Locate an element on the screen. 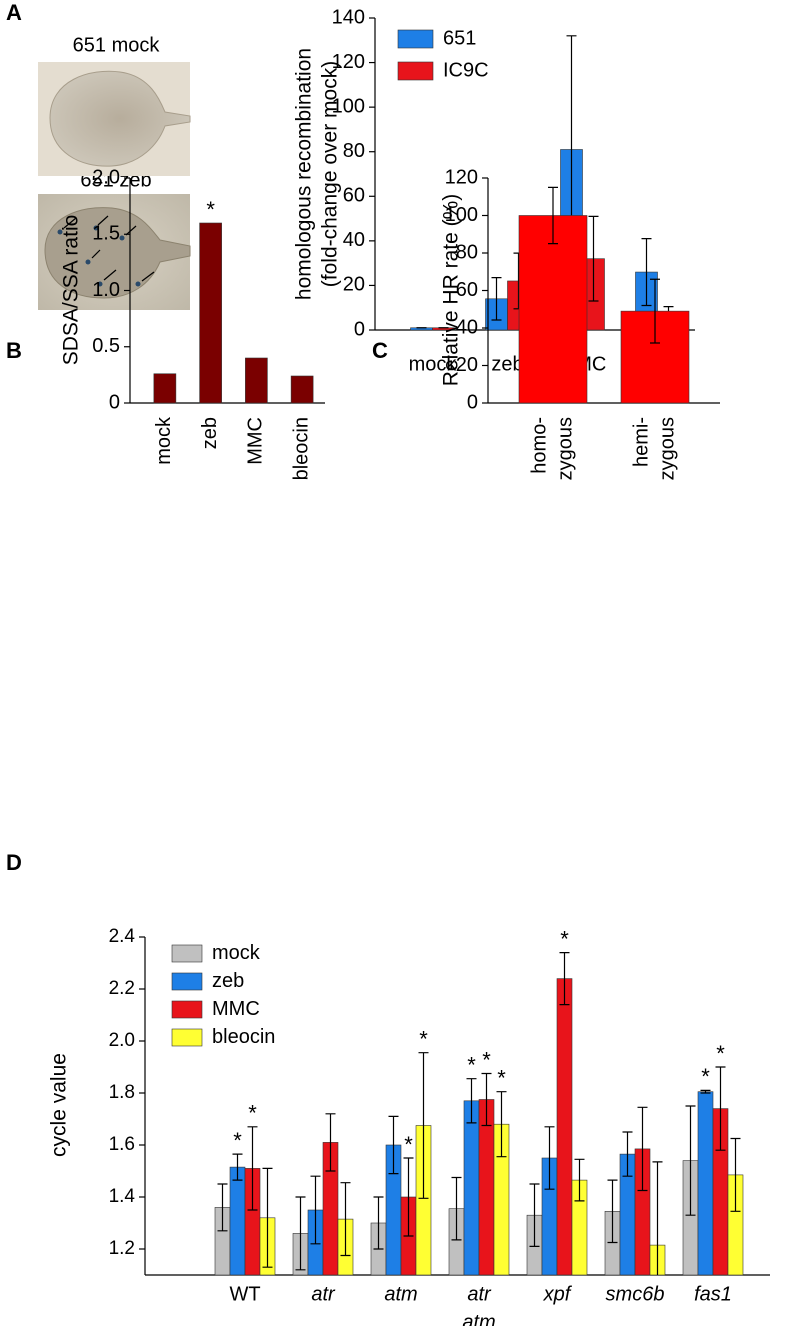 The image size is (793, 1326). y-tick-label: 2.4 is located at coordinates (122, 936).